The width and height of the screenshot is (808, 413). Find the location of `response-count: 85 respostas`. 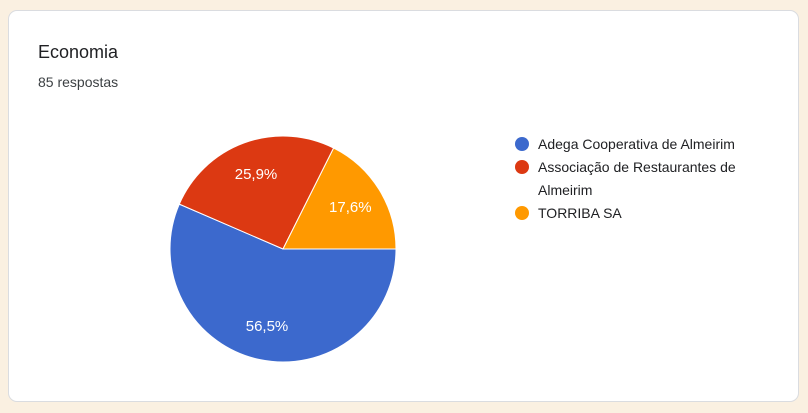

response-count: 85 respostas is located at coordinates (78, 82).